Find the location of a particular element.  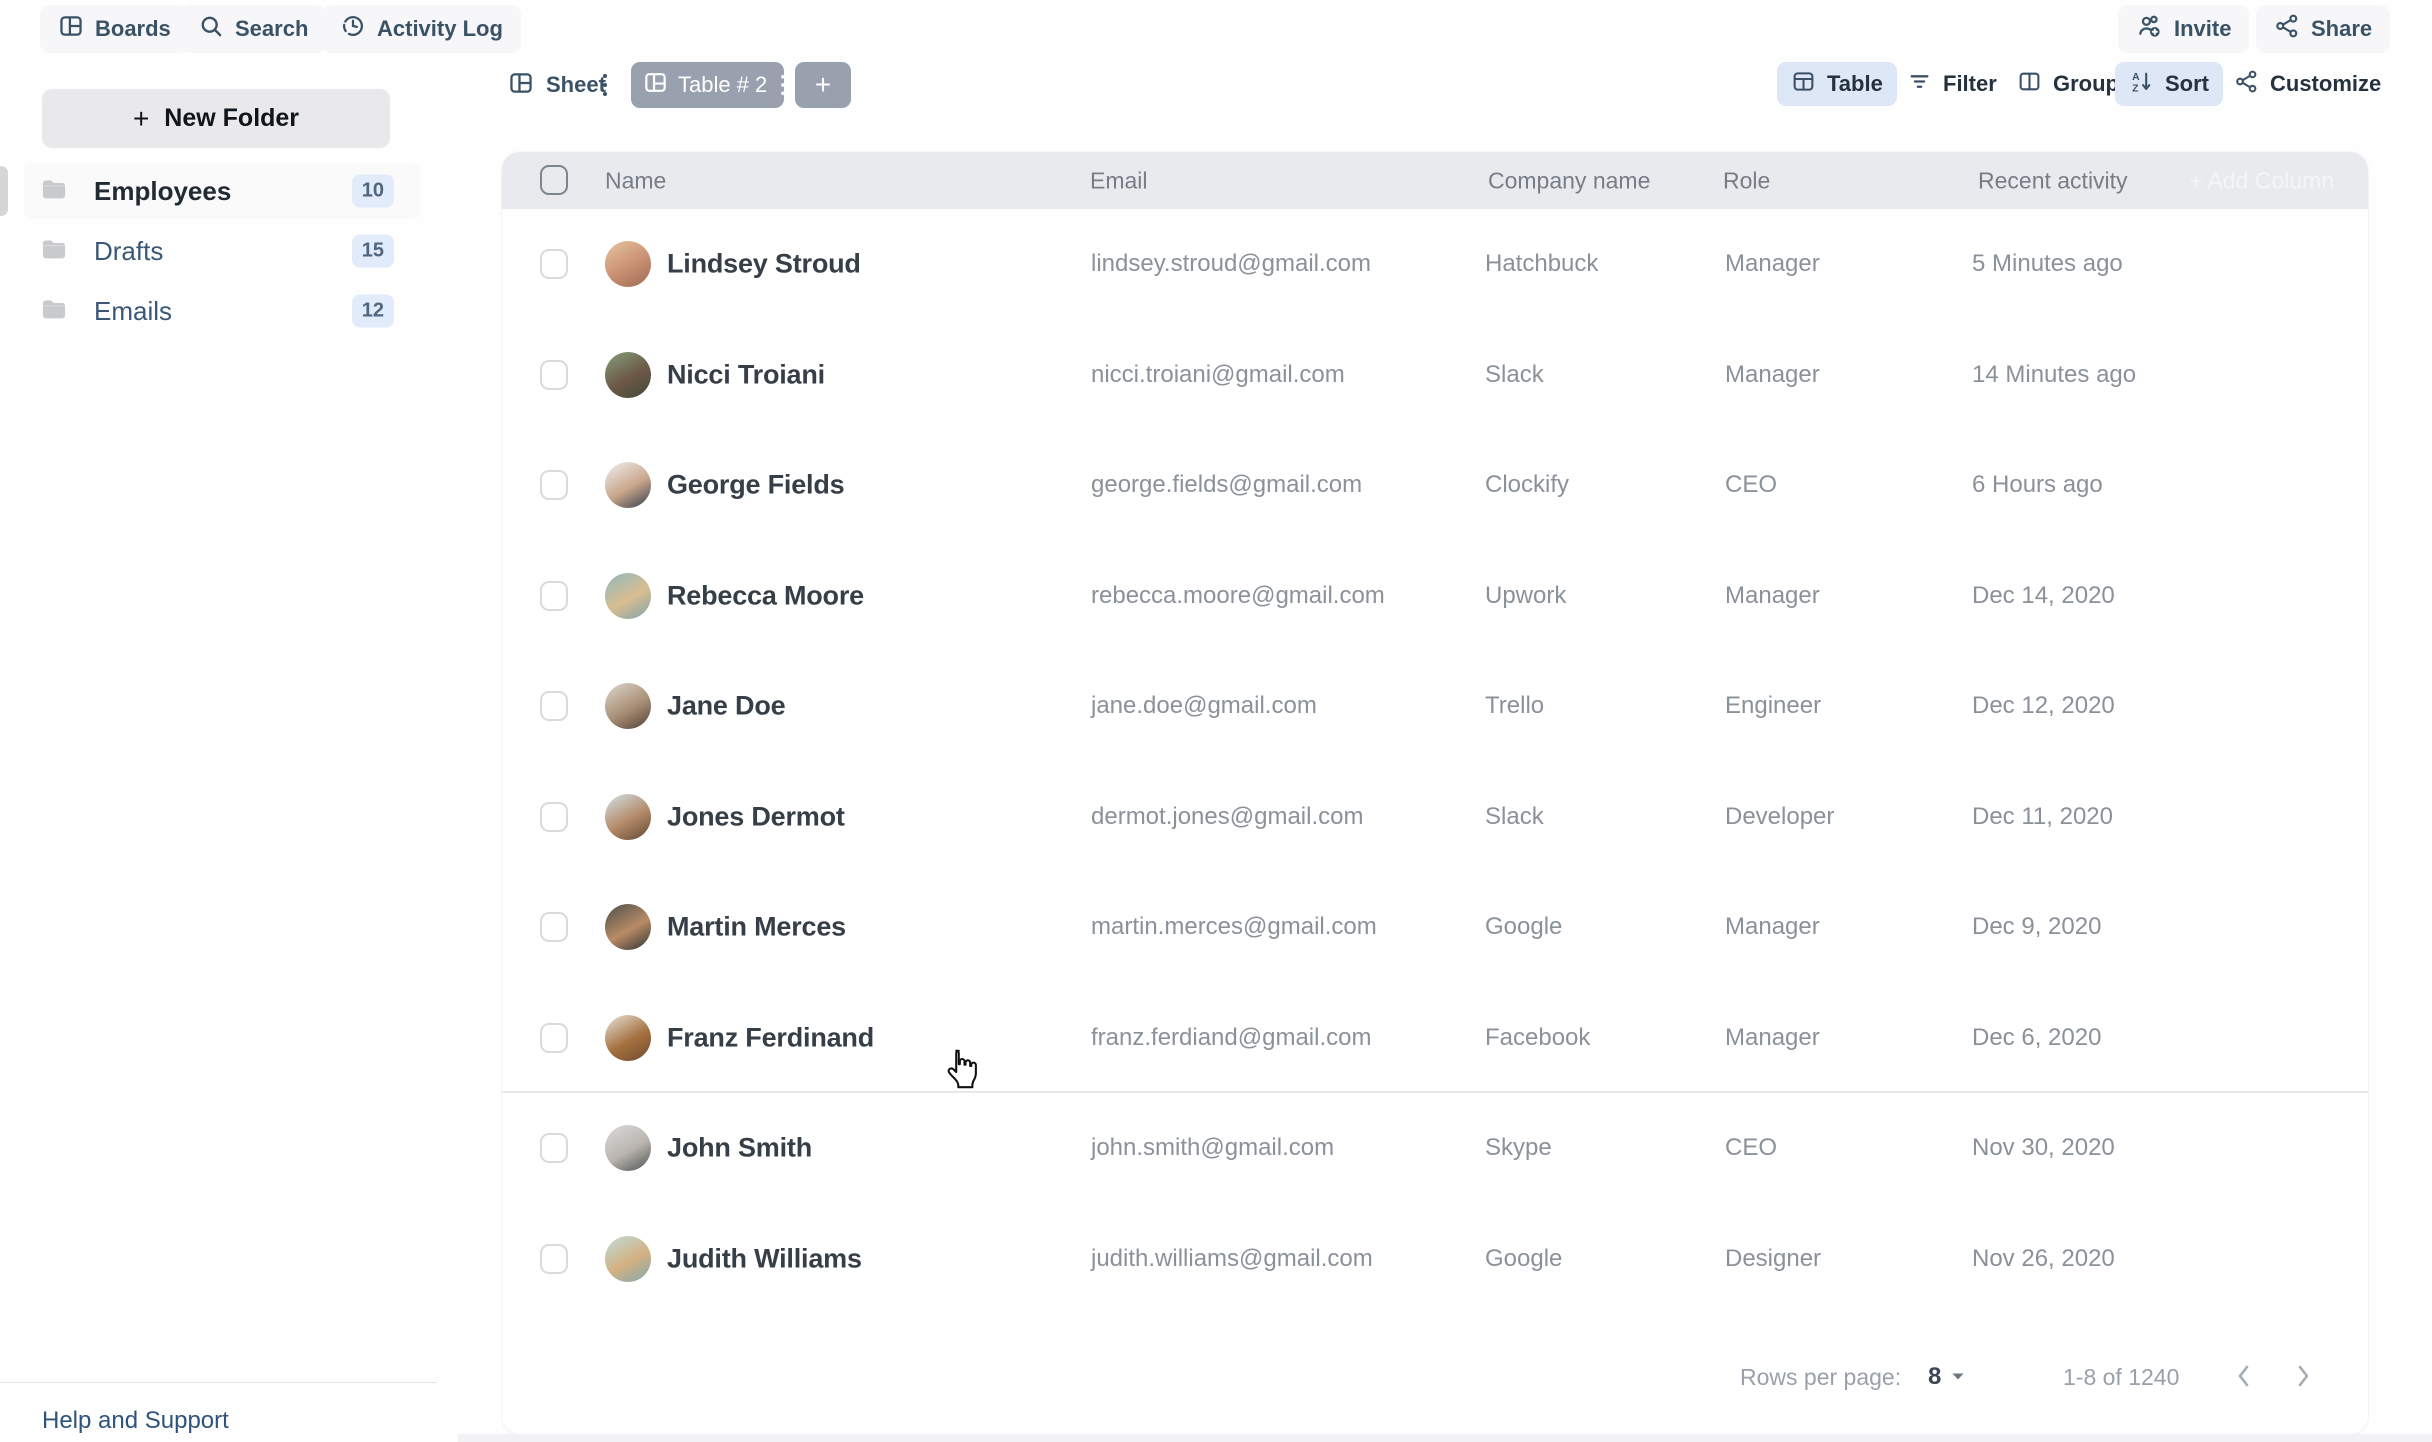

rows-per-page-label: Rows per page: is located at coordinates (1821, 1376).